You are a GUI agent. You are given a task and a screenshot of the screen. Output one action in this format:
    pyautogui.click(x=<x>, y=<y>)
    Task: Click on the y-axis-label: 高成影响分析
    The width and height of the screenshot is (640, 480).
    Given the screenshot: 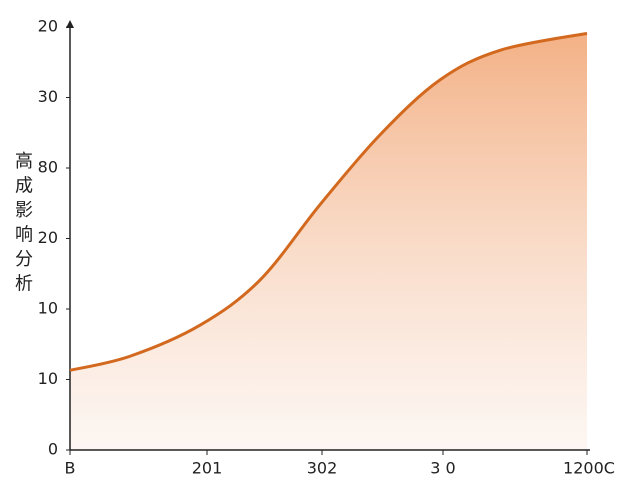 What is the action you would take?
    pyautogui.click(x=24, y=223)
    